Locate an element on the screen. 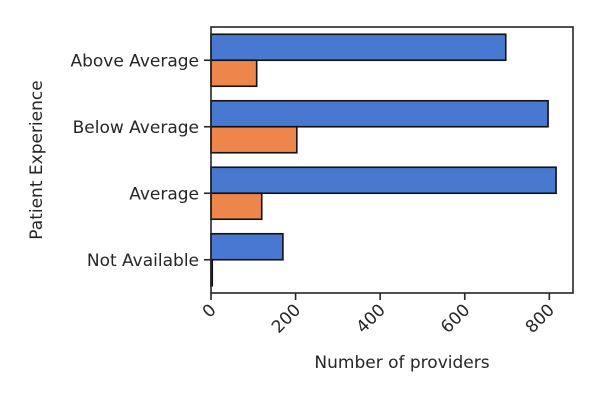 The height and width of the screenshot is (400, 600). y-tick-label: Above Average is located at coordinates (134, 61).